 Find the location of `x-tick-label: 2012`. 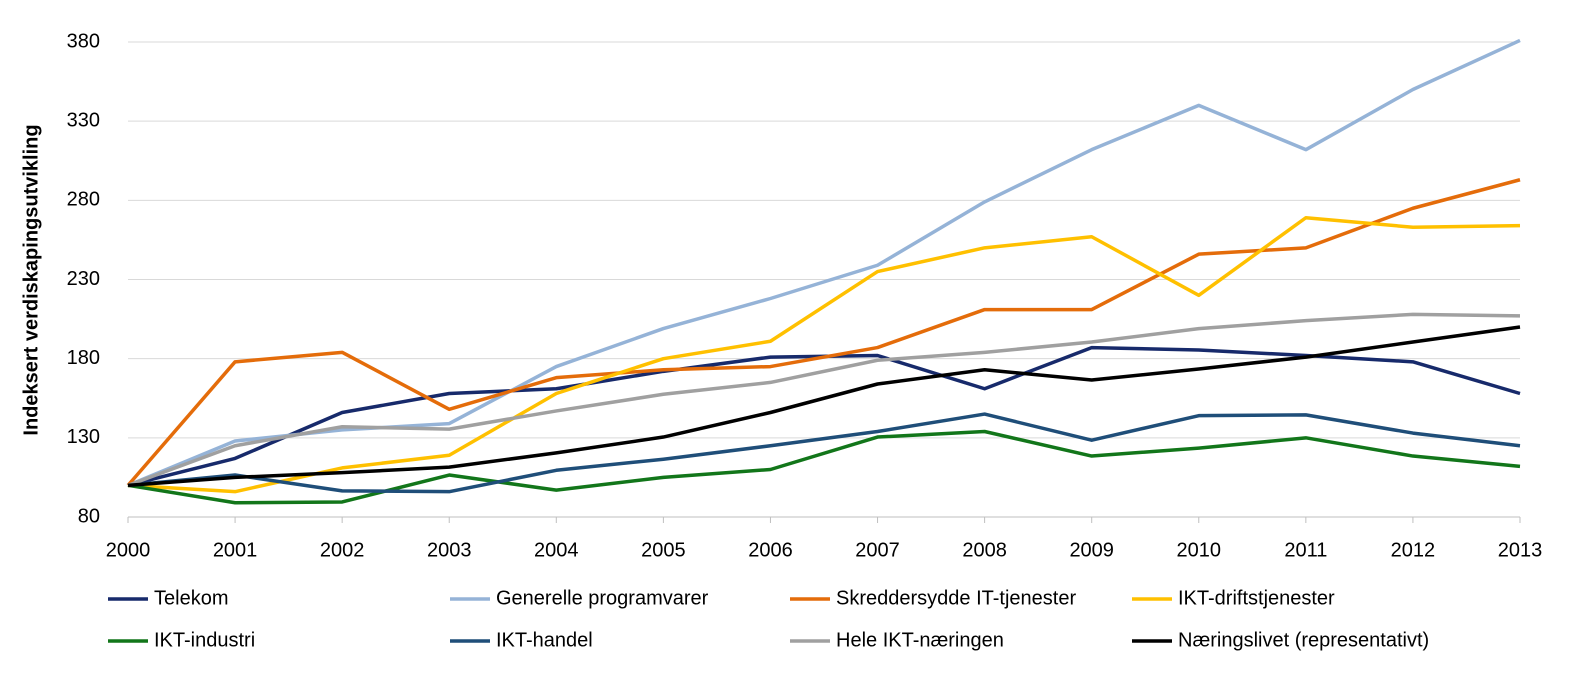

x-tick-label: 2012 is located at coordinates (1413, 550).